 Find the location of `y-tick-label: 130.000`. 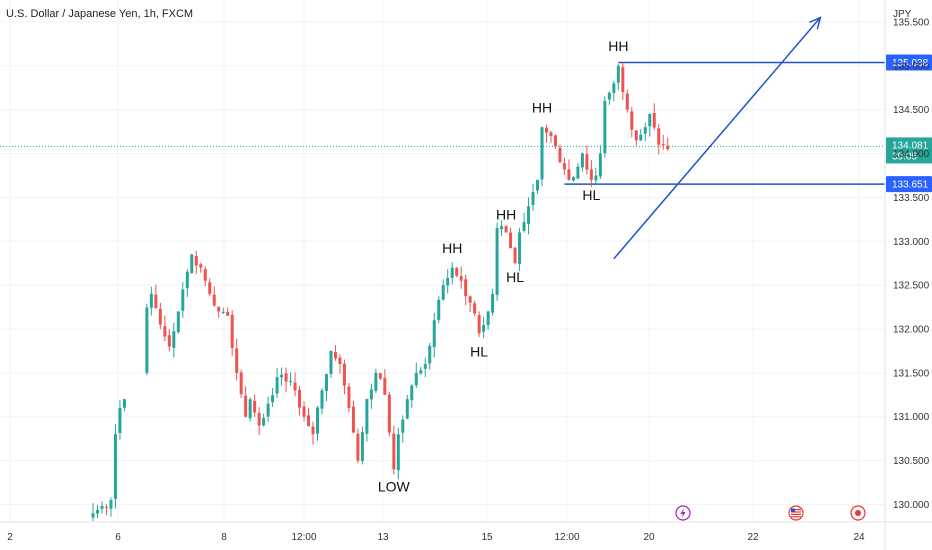

y-tick-label: 130.000 is located at coordinates (911, 505).